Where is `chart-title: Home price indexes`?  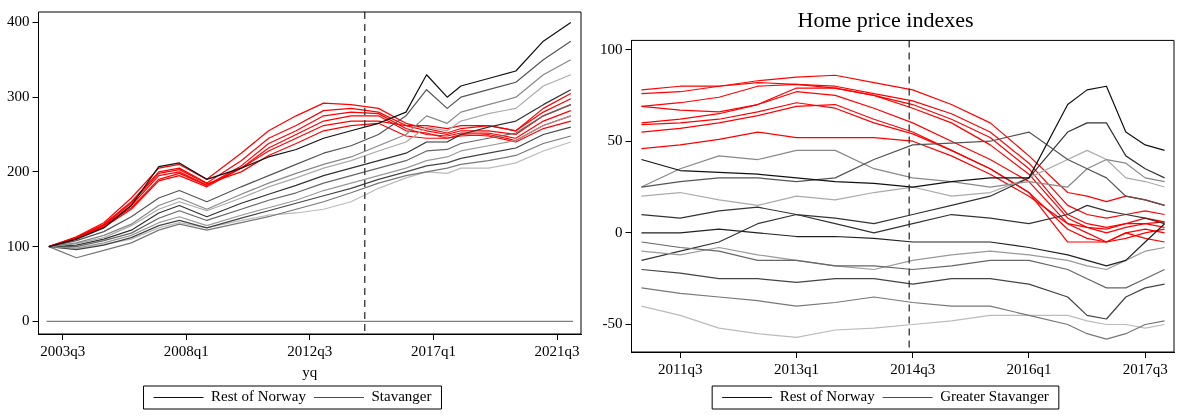
chart-title: Home price indexes is located at coordinates (885, 19).